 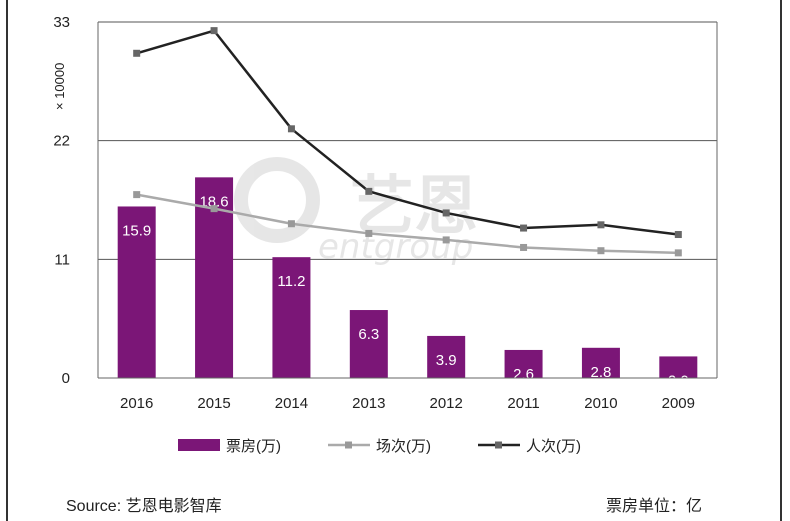 What do you see at coordinates (654, 506) in the screenshot?
I see `unit-note: 票房单位：亿` at bounding box center [654, 506].